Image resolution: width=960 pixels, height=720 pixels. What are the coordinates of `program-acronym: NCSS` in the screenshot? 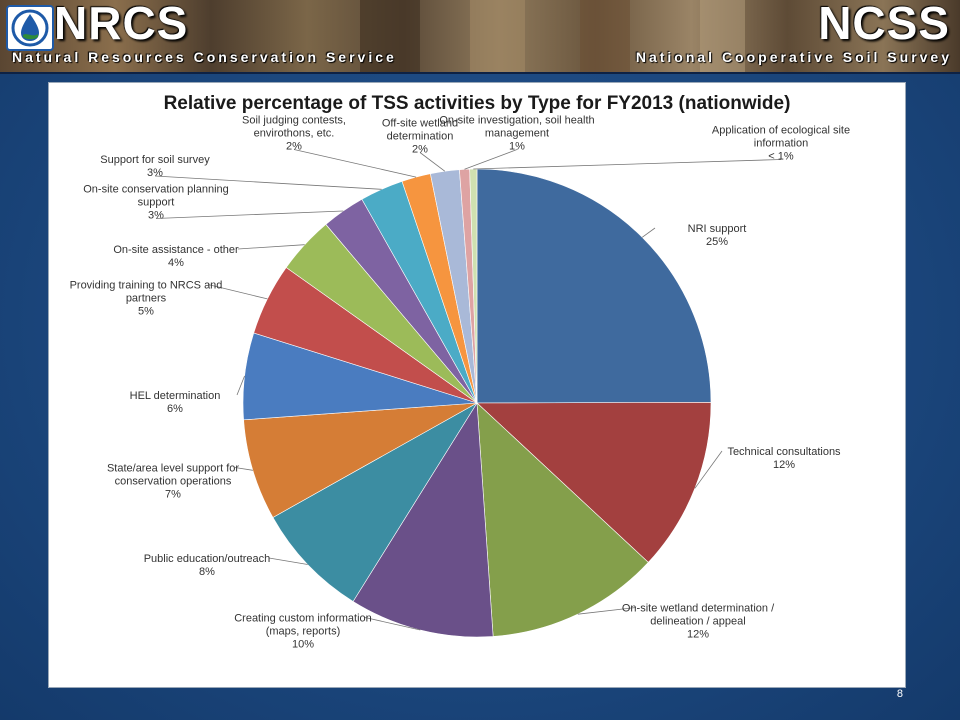 It's located at (884, 24).